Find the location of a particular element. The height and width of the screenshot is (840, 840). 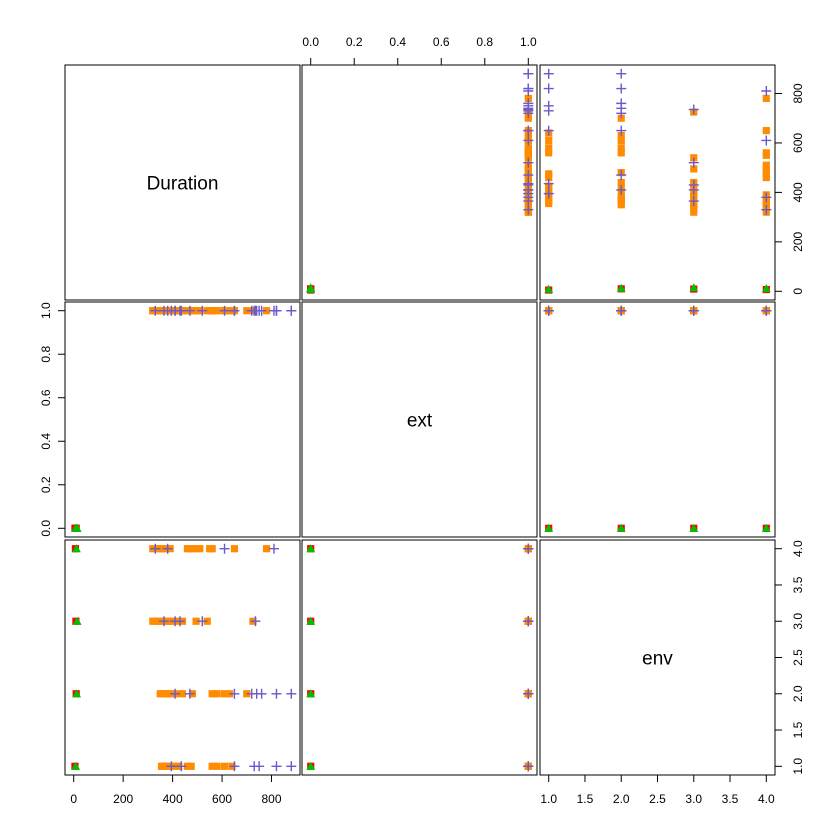

panel-ext-vs-ext: ext is located at coordinates (419, 419).